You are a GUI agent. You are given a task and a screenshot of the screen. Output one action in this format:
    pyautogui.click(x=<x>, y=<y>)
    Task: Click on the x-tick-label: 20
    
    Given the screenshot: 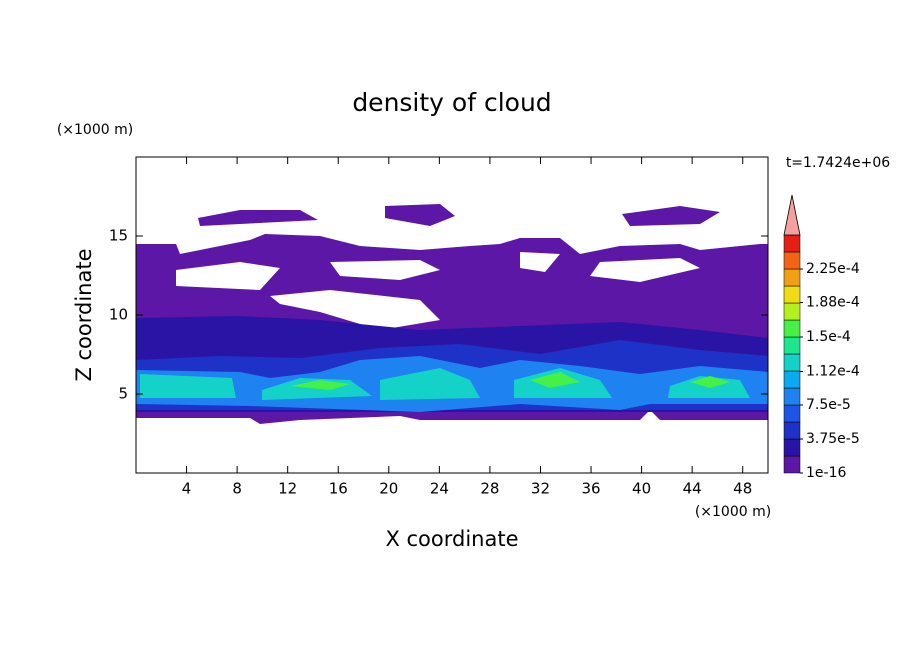 What is the action you would take?
    pyautogui.click(x=388, y=489)
    